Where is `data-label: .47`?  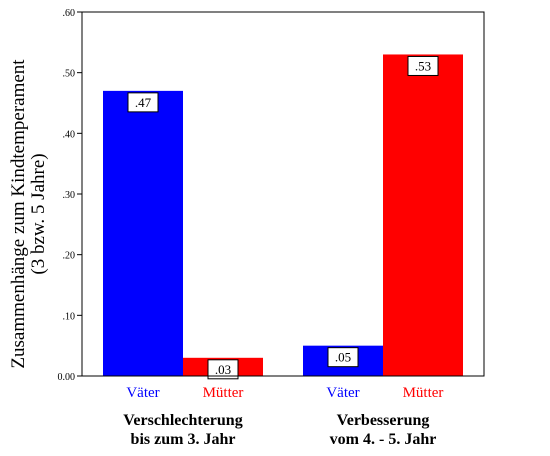 data-label: .47 is located at coordinates (143, 102).